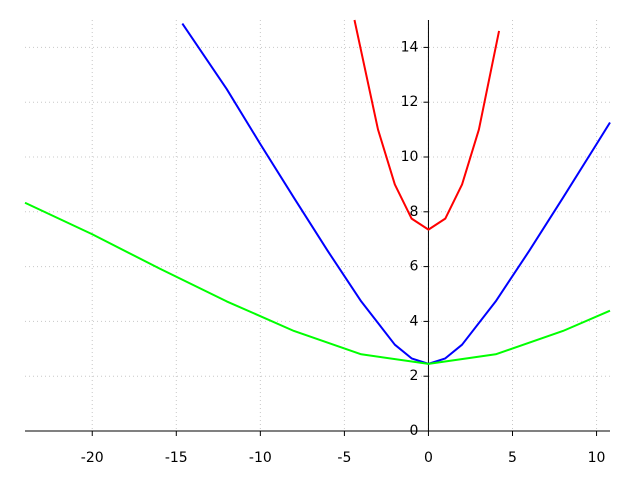  Describe the element at coordinates (410, 47) in the screenshot. I see `y-tick-label: 14` at that location.